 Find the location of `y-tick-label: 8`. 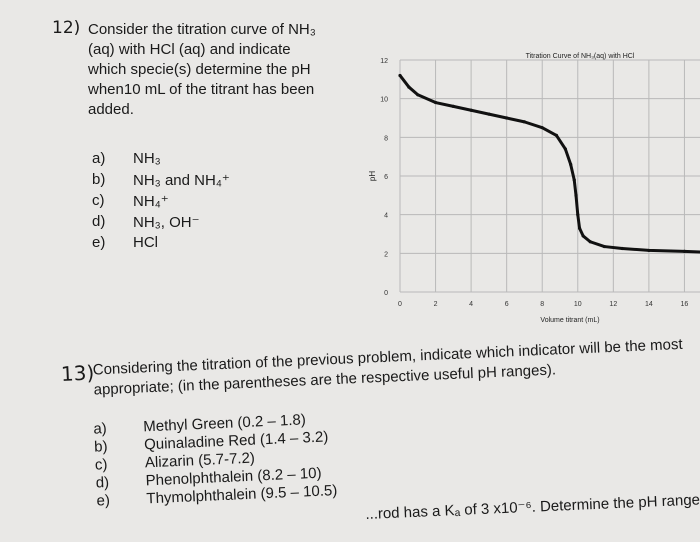

y-tick-label: 8 is located at coordinates (386, 138).